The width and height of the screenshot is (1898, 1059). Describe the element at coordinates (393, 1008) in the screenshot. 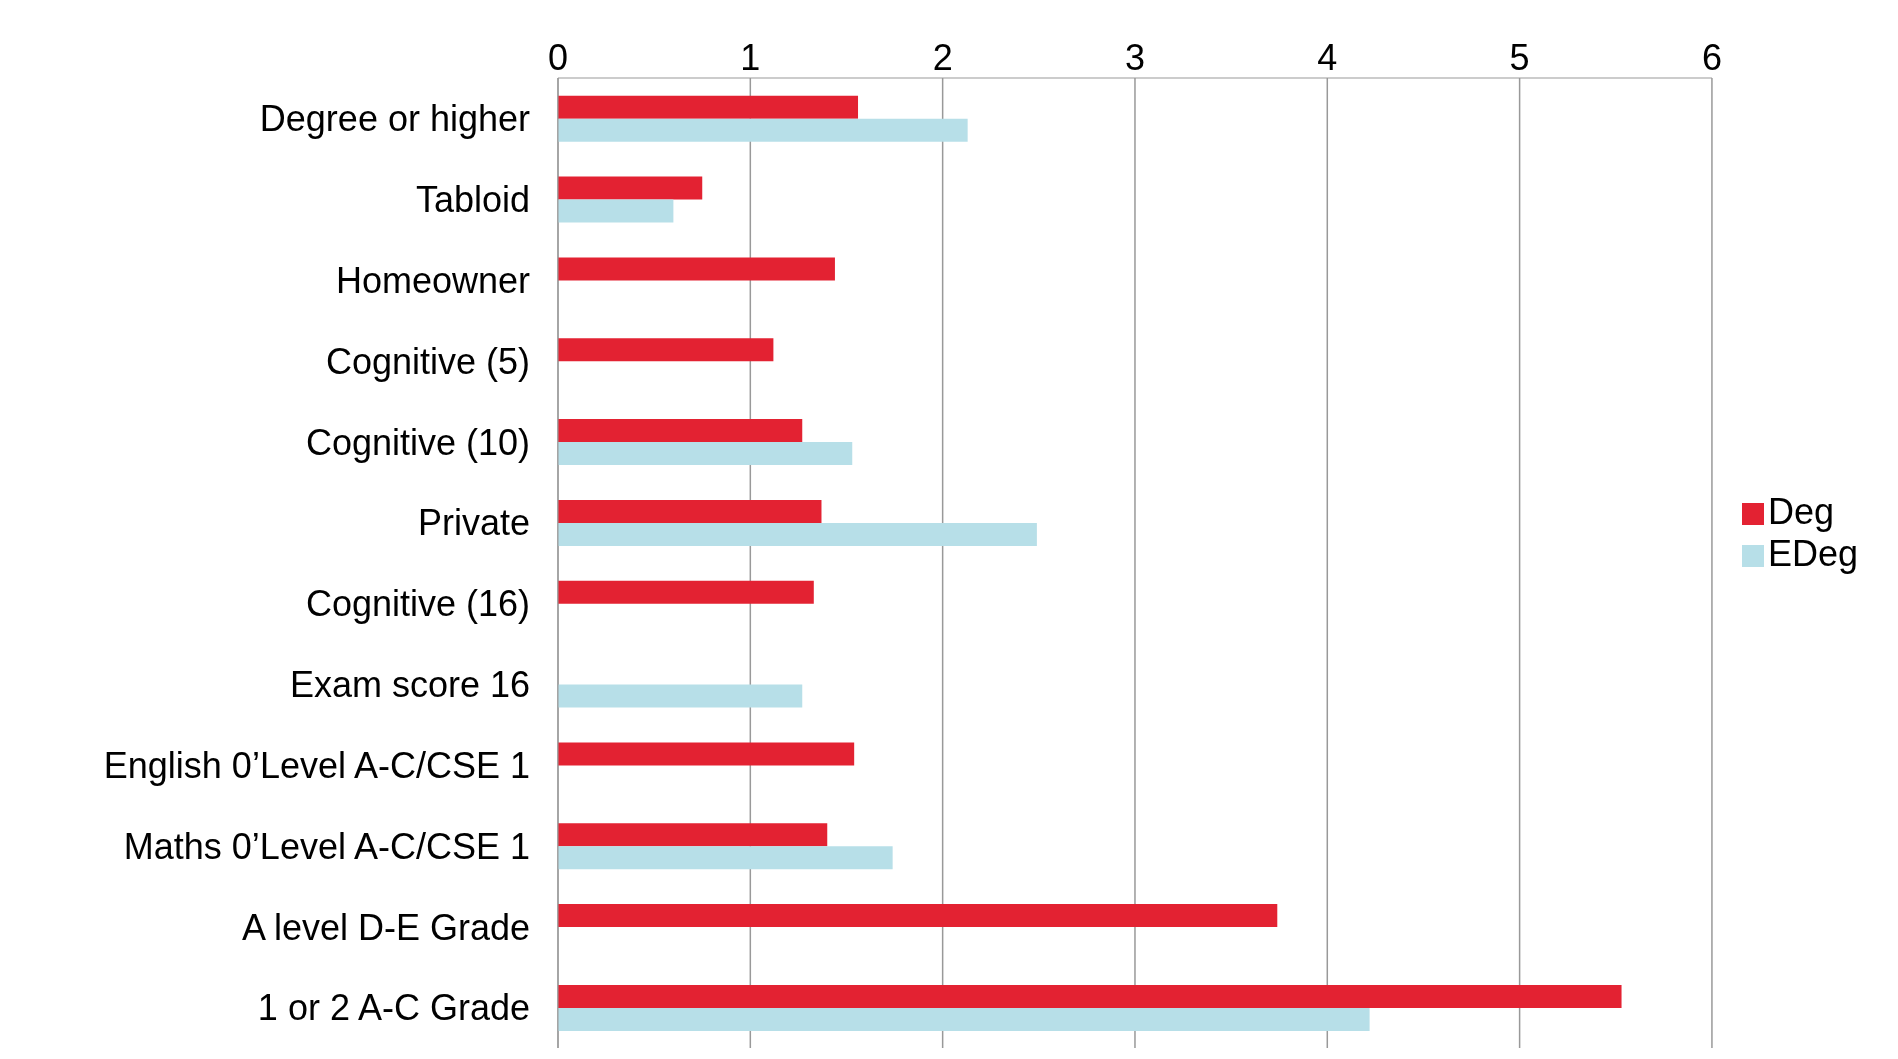

I see `y-tick-label: 1 or 2 A-C Grade` at that location.